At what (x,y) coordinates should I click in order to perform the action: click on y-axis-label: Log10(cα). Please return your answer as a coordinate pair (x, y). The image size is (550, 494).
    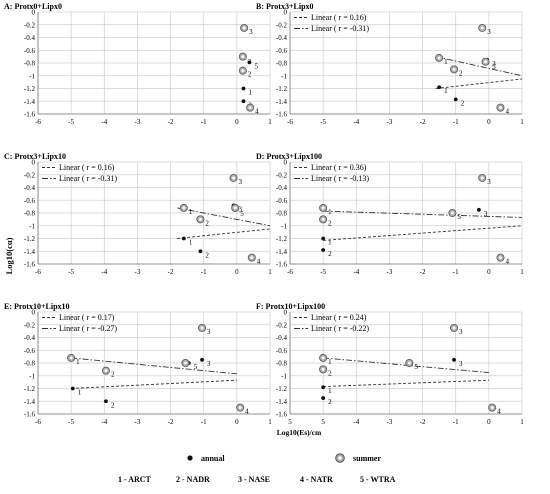
    Looking at the image, I should click on (9, 255).